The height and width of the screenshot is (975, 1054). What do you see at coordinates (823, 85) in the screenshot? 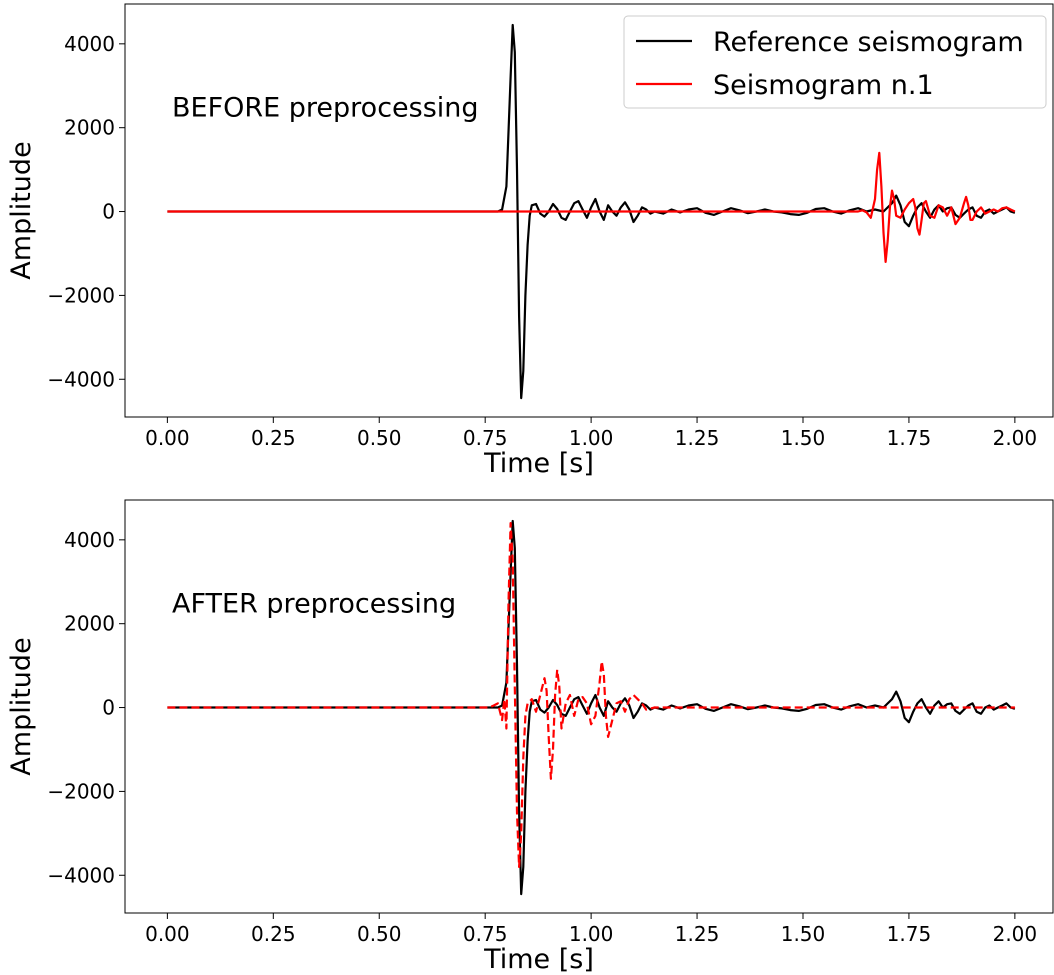
I see `legend-label: Seismogram n.1` at bounding box center [823, 85].